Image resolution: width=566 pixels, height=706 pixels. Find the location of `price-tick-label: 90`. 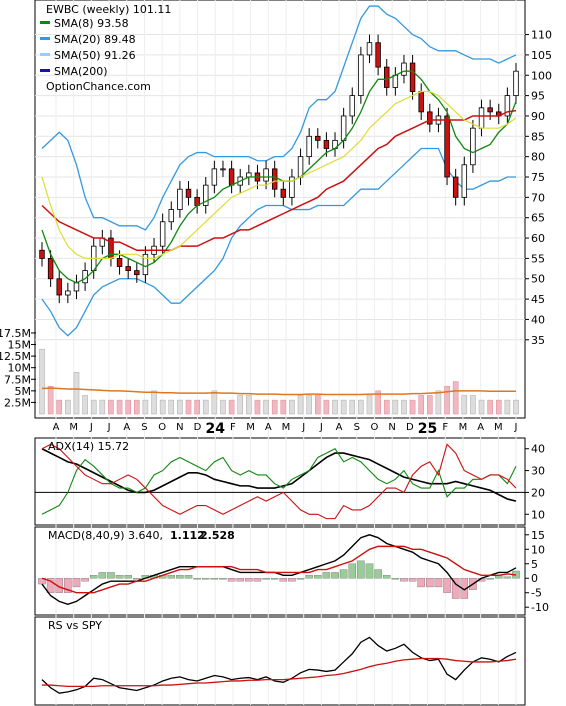

price-tick-label: 90 is located at coordinates (538, 116).